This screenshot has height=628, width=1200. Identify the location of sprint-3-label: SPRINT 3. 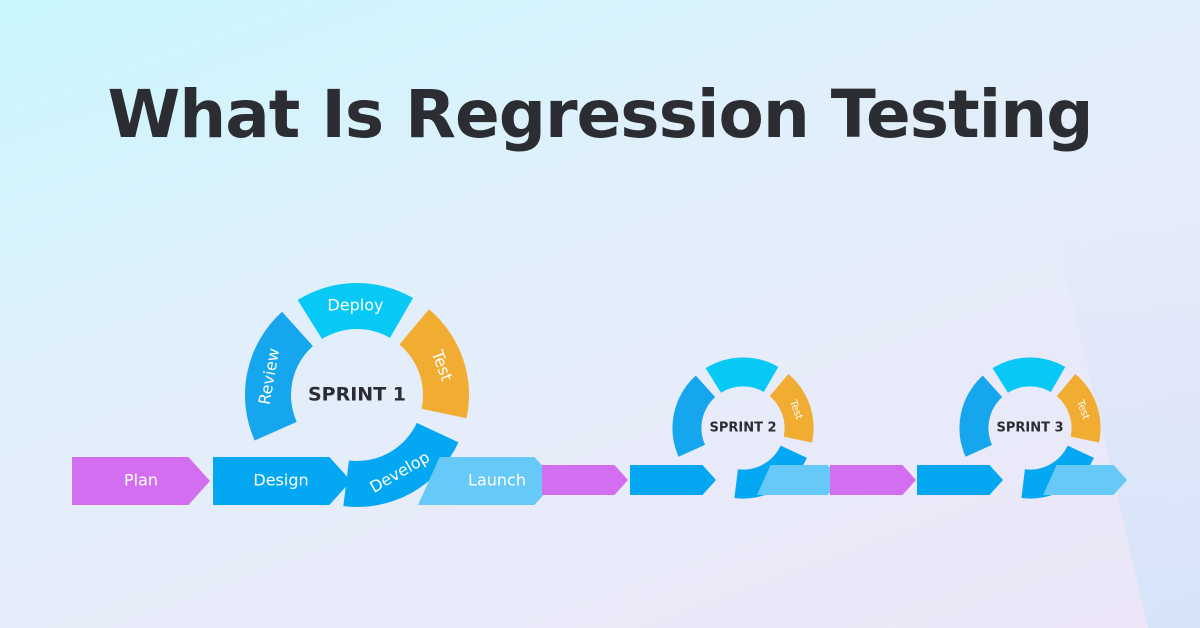
(1029, 428).